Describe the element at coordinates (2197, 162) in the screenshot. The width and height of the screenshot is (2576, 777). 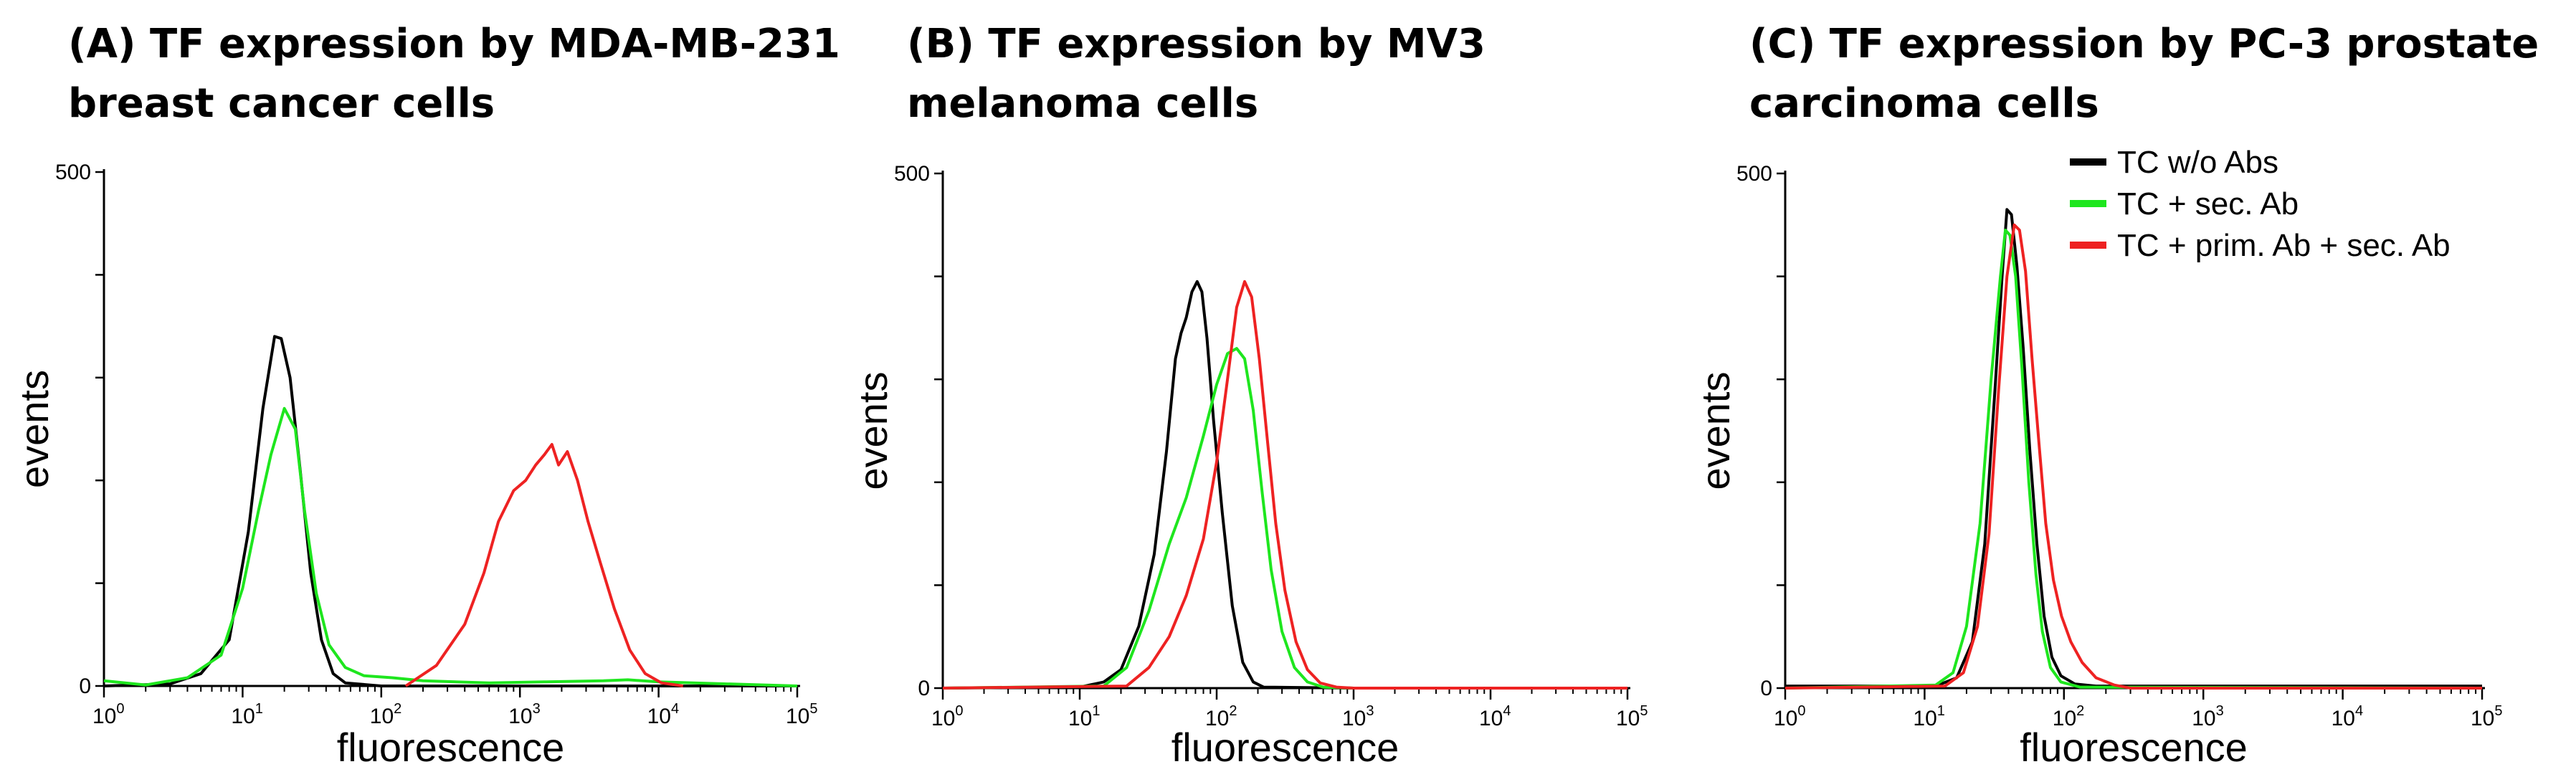
I see `legend-label: TC w/o Abs` at that location.